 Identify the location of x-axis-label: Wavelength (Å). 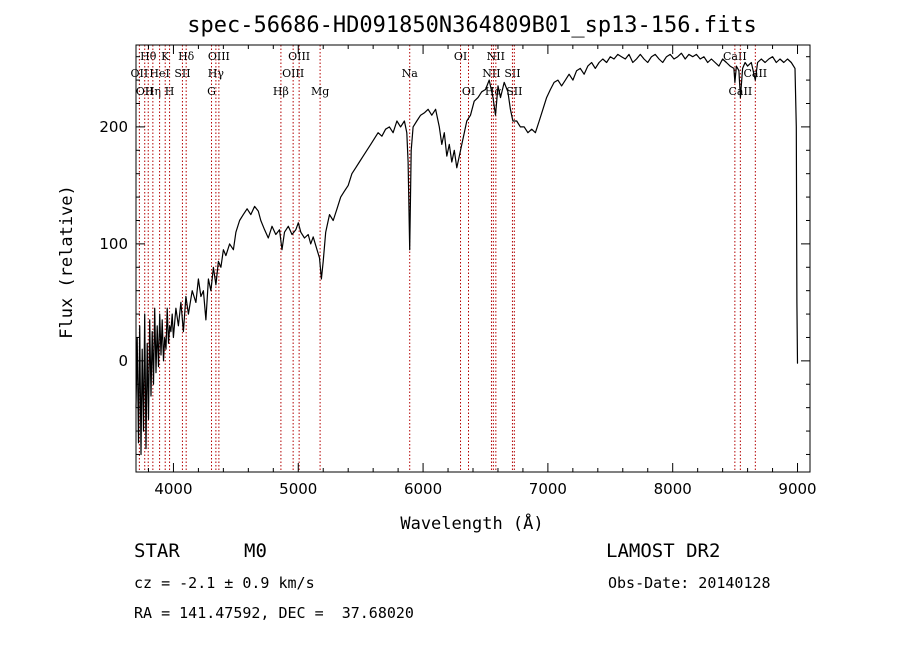
(471, 523).